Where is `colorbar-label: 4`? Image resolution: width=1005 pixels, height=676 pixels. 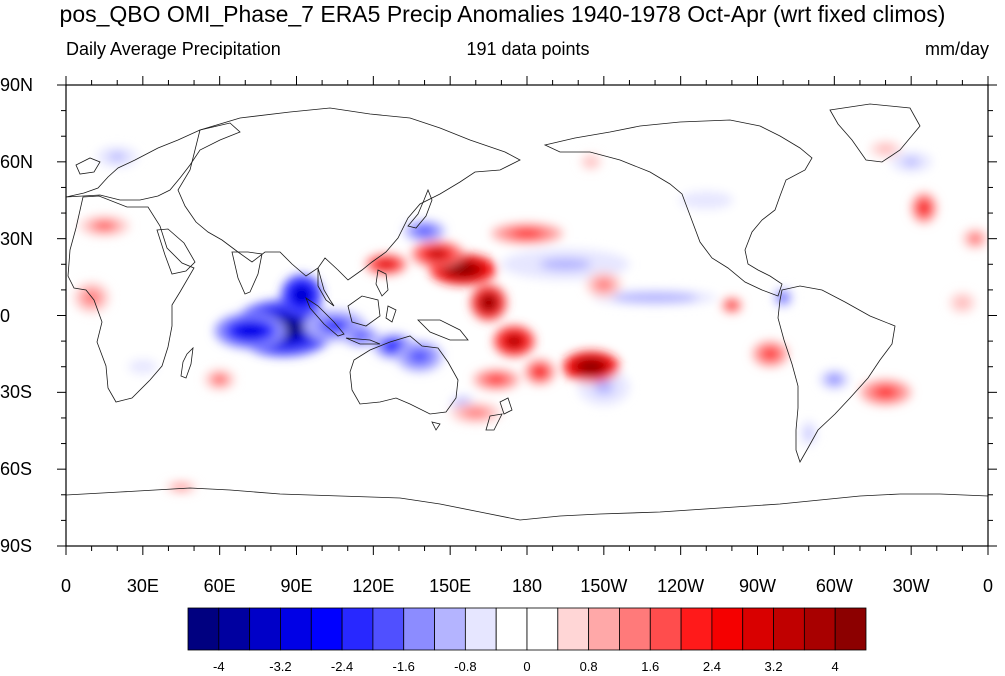
colorbar-label: 4 is located at coordinates (835, 666).